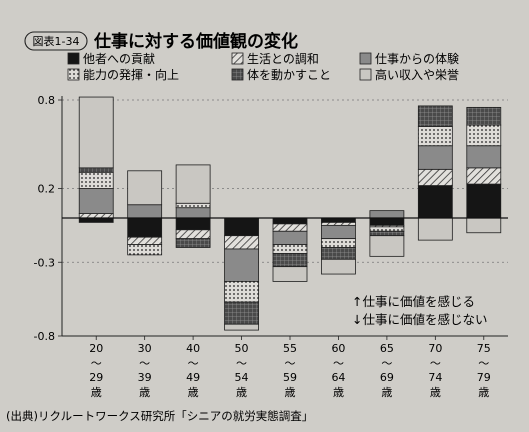 This screenshot has height=432, width=529. Describe the element at coordinates (417, 74) in the screenshot. I see `legend-label: 高い収入や栄誉` at that location.